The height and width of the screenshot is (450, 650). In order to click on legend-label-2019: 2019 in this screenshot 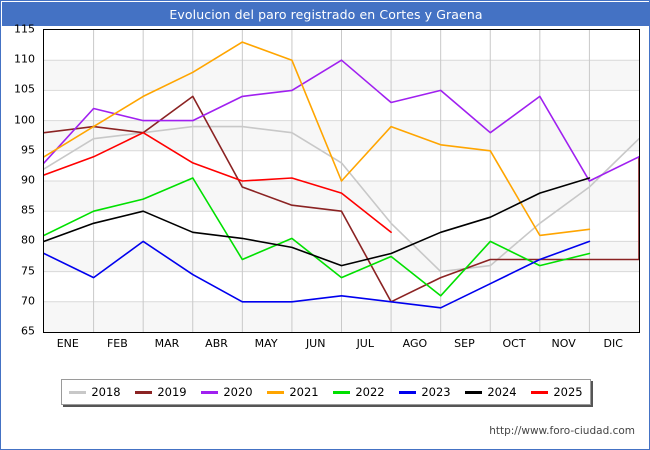, I will do `click(172, 392)`.